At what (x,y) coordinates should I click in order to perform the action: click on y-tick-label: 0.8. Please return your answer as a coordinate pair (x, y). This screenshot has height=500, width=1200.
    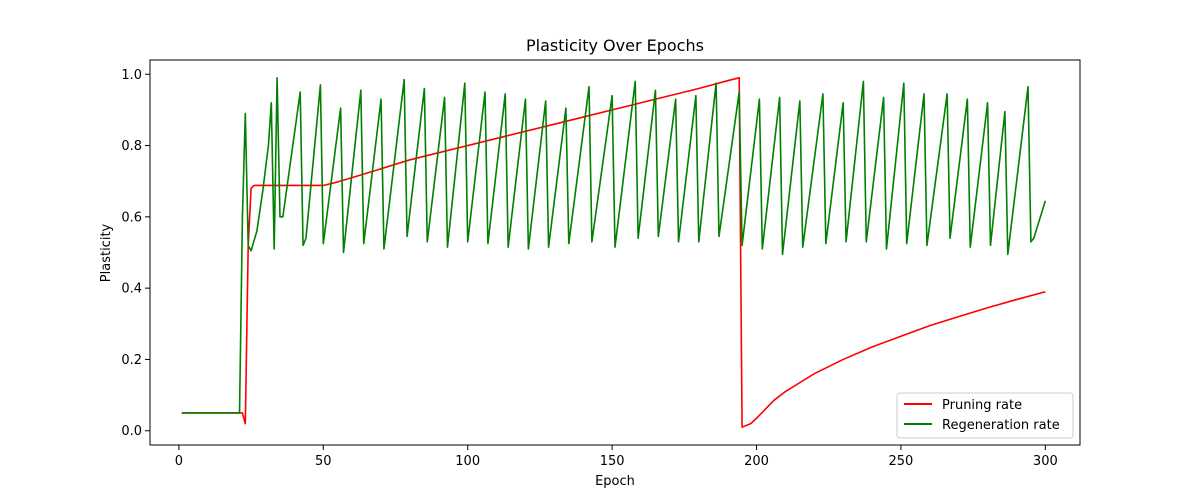
    Looking at the image, I should click on (131, 146).